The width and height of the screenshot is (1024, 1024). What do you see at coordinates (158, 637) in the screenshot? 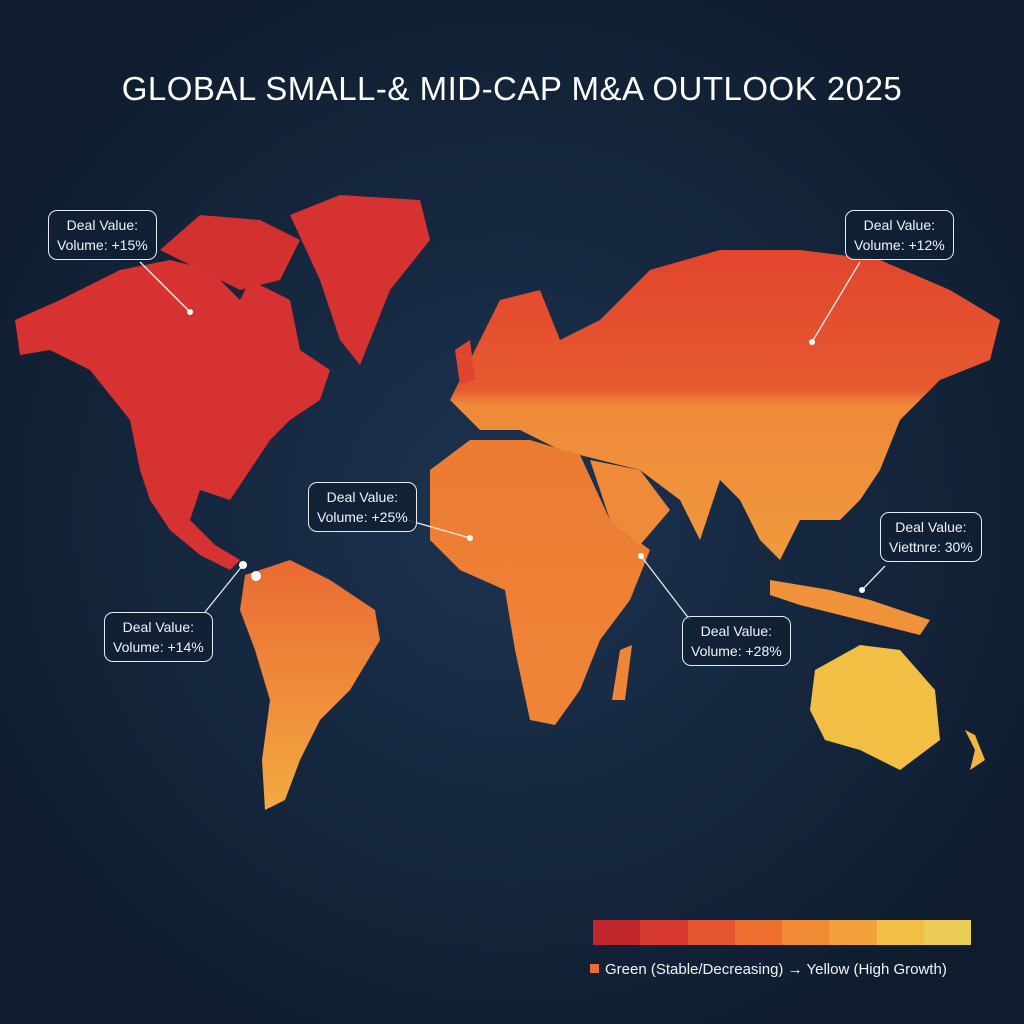
I see `callout-south-america: Deal Value: Volume: +14%` at bounding box center [158, 637].